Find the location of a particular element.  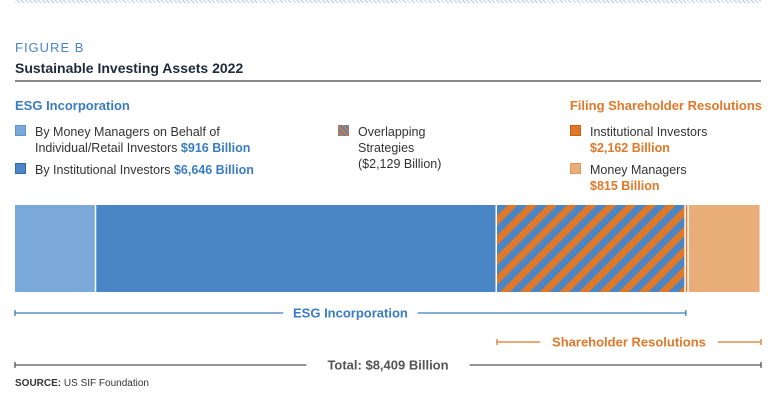

hatched-swatch-icon is located at coordinates (343, 130).